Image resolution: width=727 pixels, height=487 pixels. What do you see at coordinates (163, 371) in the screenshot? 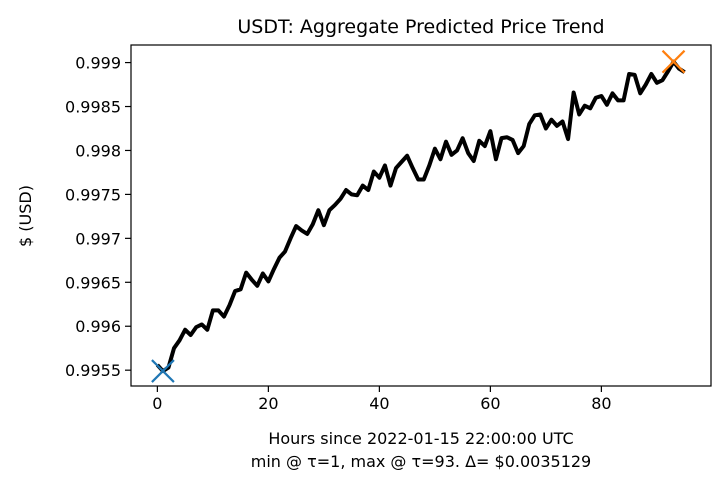
I see `min-marker` at bounding box center [163, 371].